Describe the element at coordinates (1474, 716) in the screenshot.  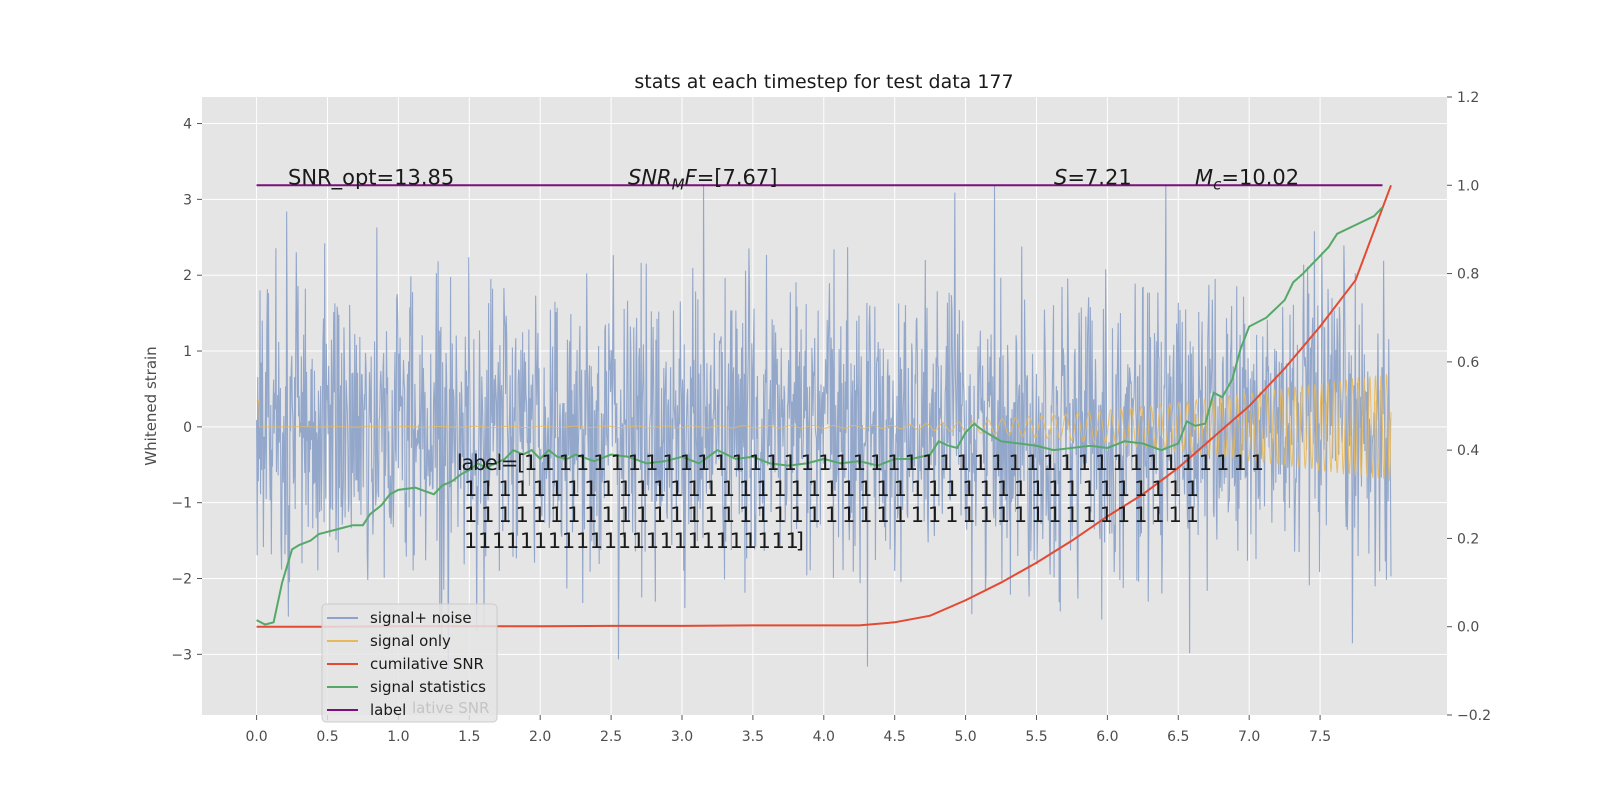
I see `y2-tick-label: −0.2` at that location.